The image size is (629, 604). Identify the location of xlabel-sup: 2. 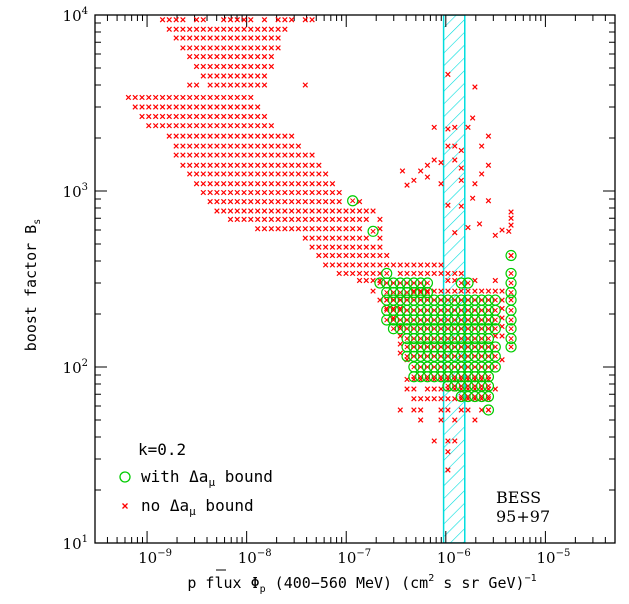
(431, 578).